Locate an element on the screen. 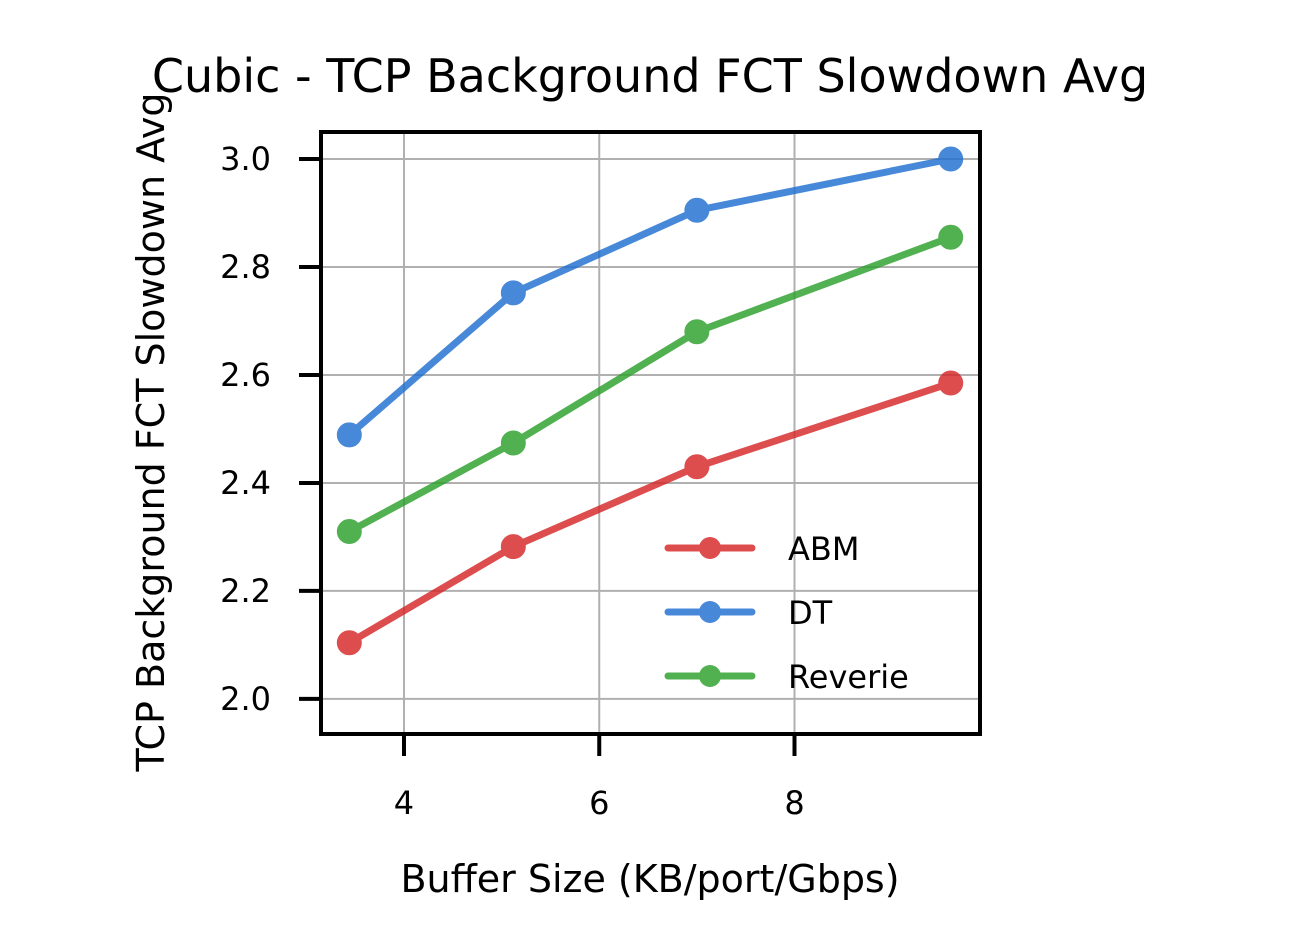 Image resolution: width=1301 pixels, height=951 pixels. series-abm is located at coordinates (650, 513).